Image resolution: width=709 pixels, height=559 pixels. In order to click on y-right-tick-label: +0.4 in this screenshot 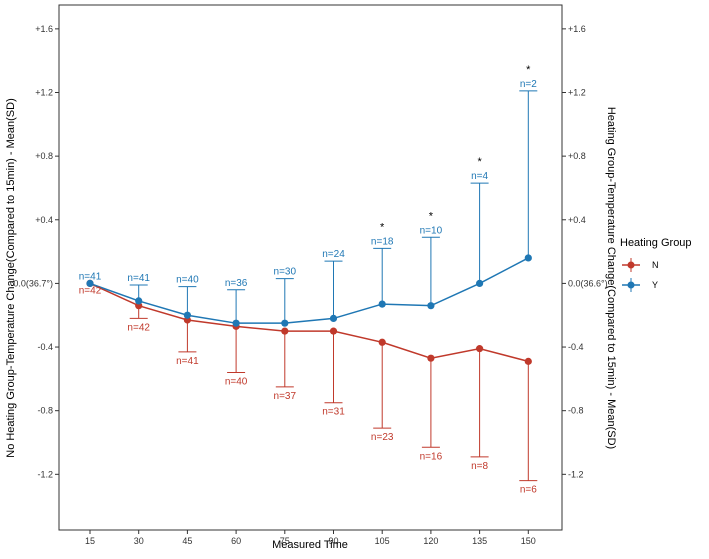, I will do `click(577, 220)`.